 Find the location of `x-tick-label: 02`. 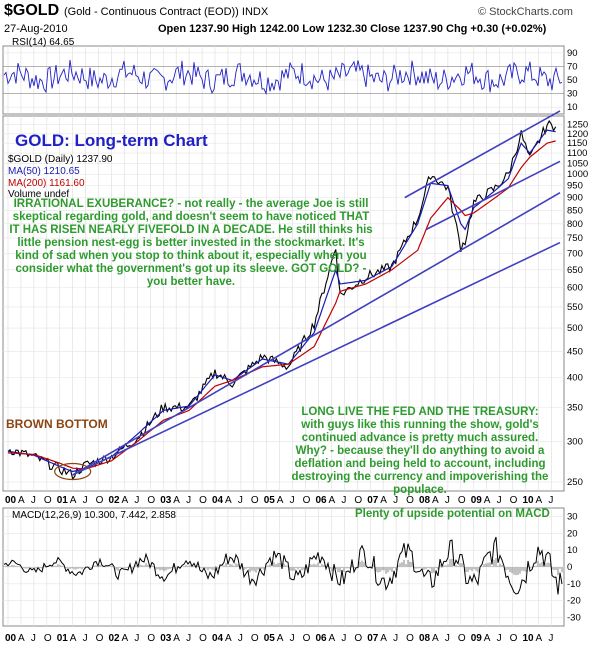

x-tick-label: 02 is located at coordinates (115, 500).